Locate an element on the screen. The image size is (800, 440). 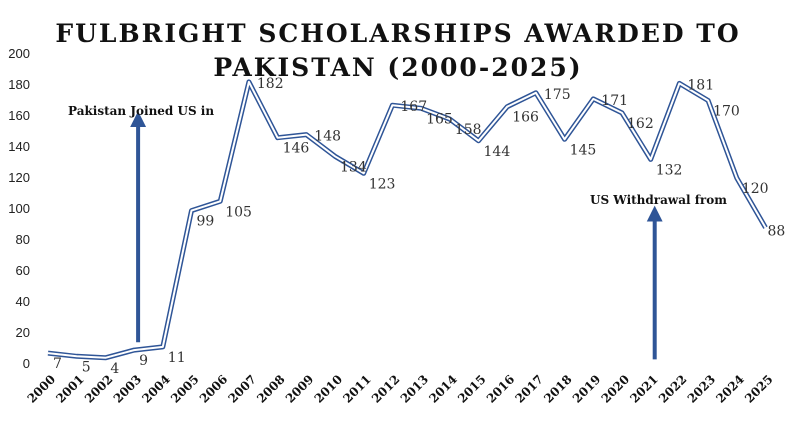
x-tick-label: 2008 is located at coordinates (271, 389).